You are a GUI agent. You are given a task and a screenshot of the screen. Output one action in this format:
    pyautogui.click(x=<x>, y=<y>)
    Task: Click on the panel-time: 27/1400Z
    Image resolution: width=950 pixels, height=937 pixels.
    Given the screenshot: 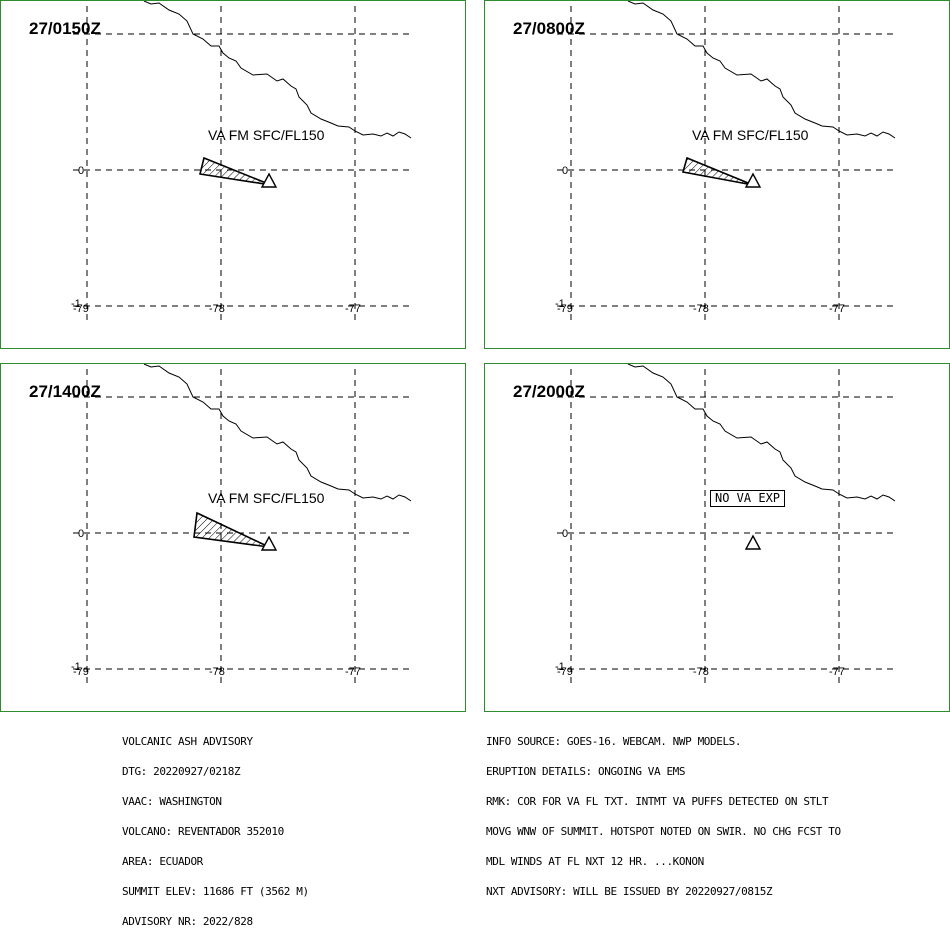 What is the action you would take?
    pyautogui.click(x=65, y=391)
    